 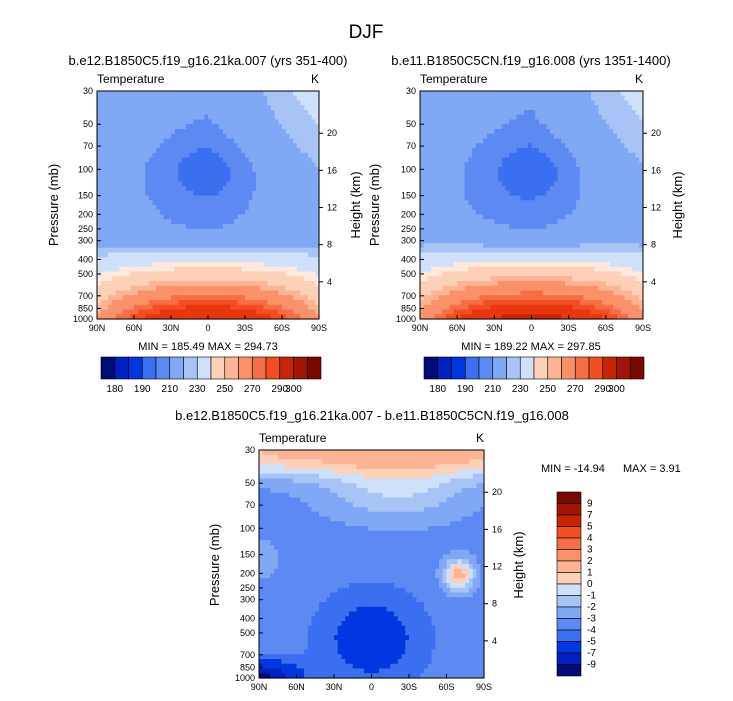 I want to click on height-tick-label: 12, so click(x=332, y=208).